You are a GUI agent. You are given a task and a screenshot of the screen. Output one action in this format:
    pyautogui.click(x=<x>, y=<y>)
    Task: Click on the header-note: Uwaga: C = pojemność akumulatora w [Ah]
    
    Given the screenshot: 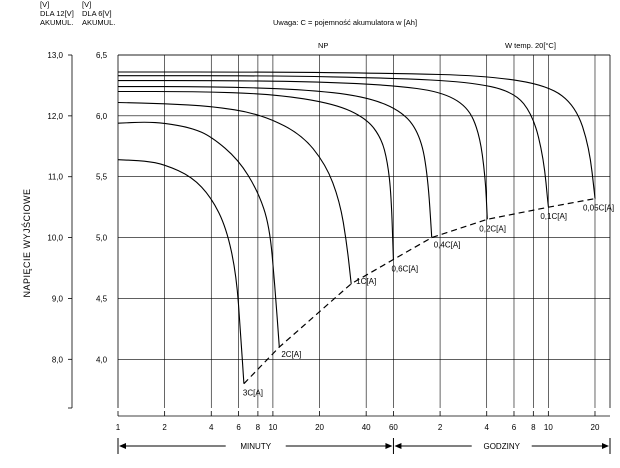 What is the action you would take?
    pyautogui.click(x=345, y=22)
    